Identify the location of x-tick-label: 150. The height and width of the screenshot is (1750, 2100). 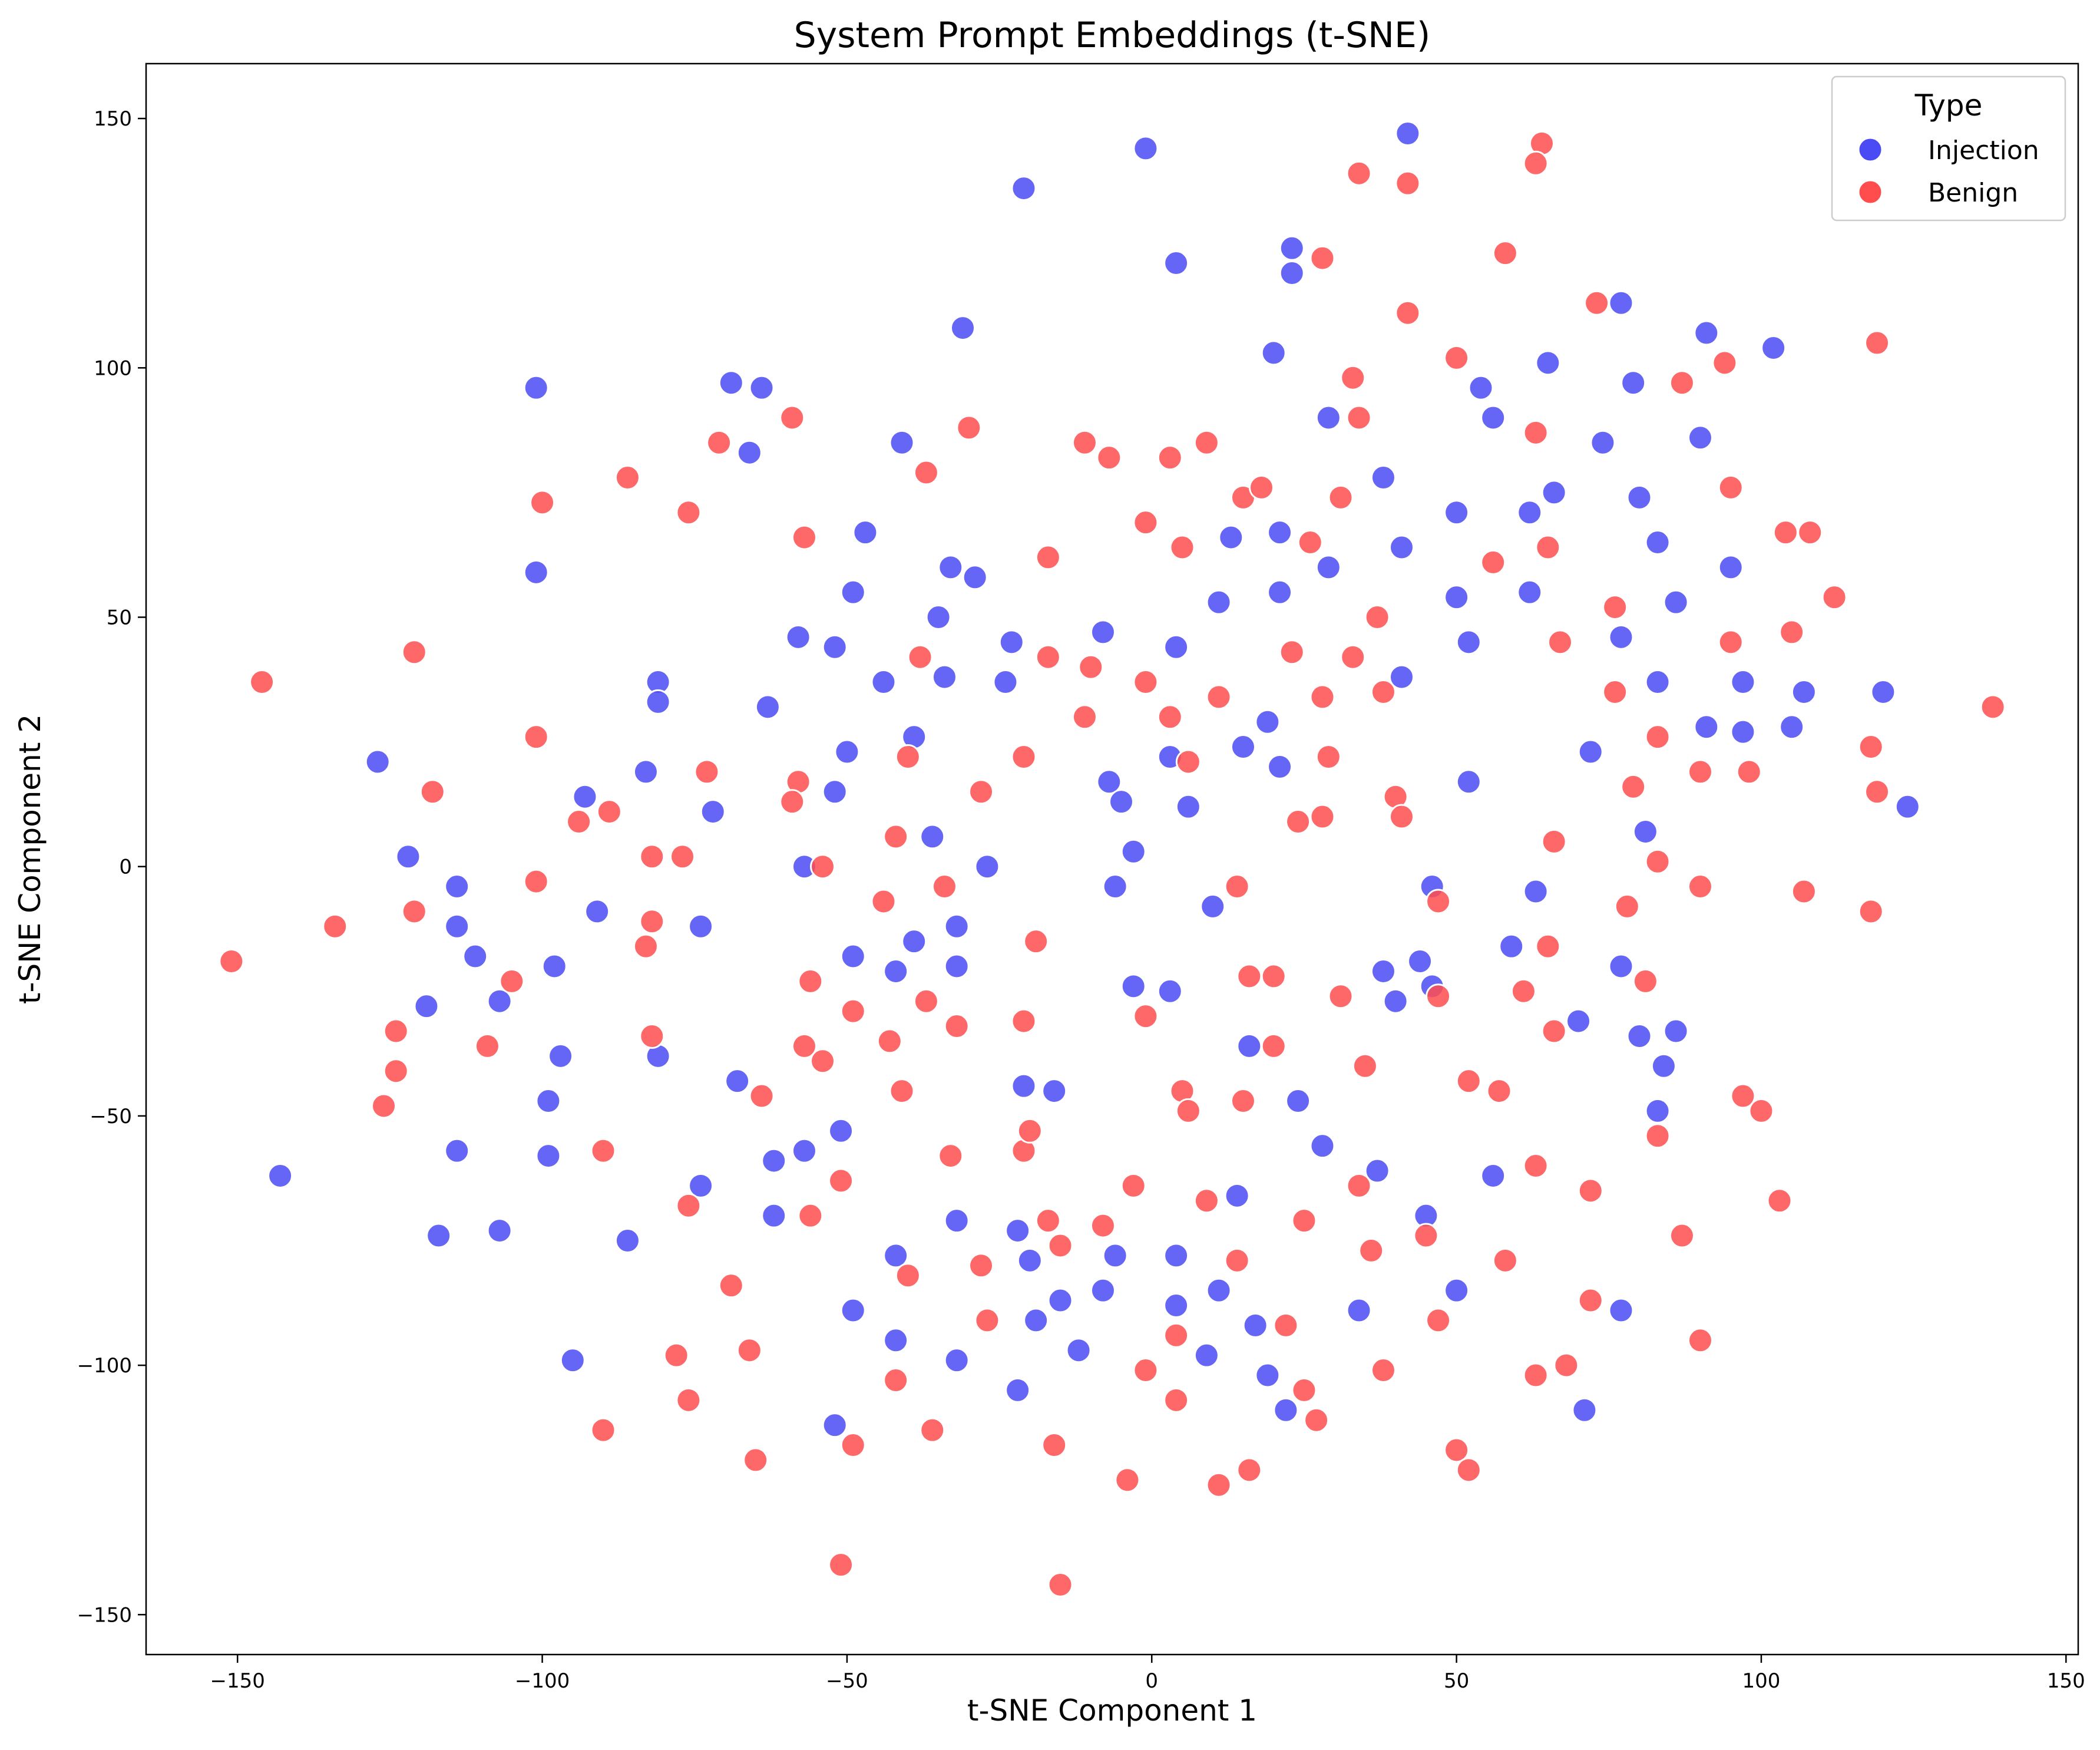
(2066, 1681).